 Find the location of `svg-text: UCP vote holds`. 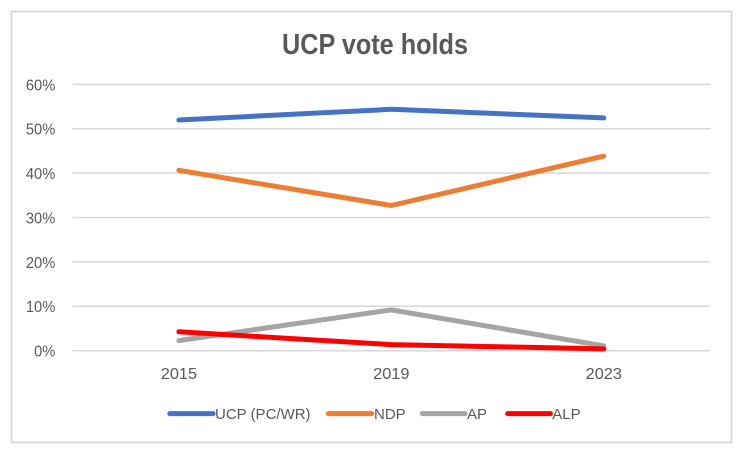

svg-text: UCP vote holds is located at coordinates (375, 45).